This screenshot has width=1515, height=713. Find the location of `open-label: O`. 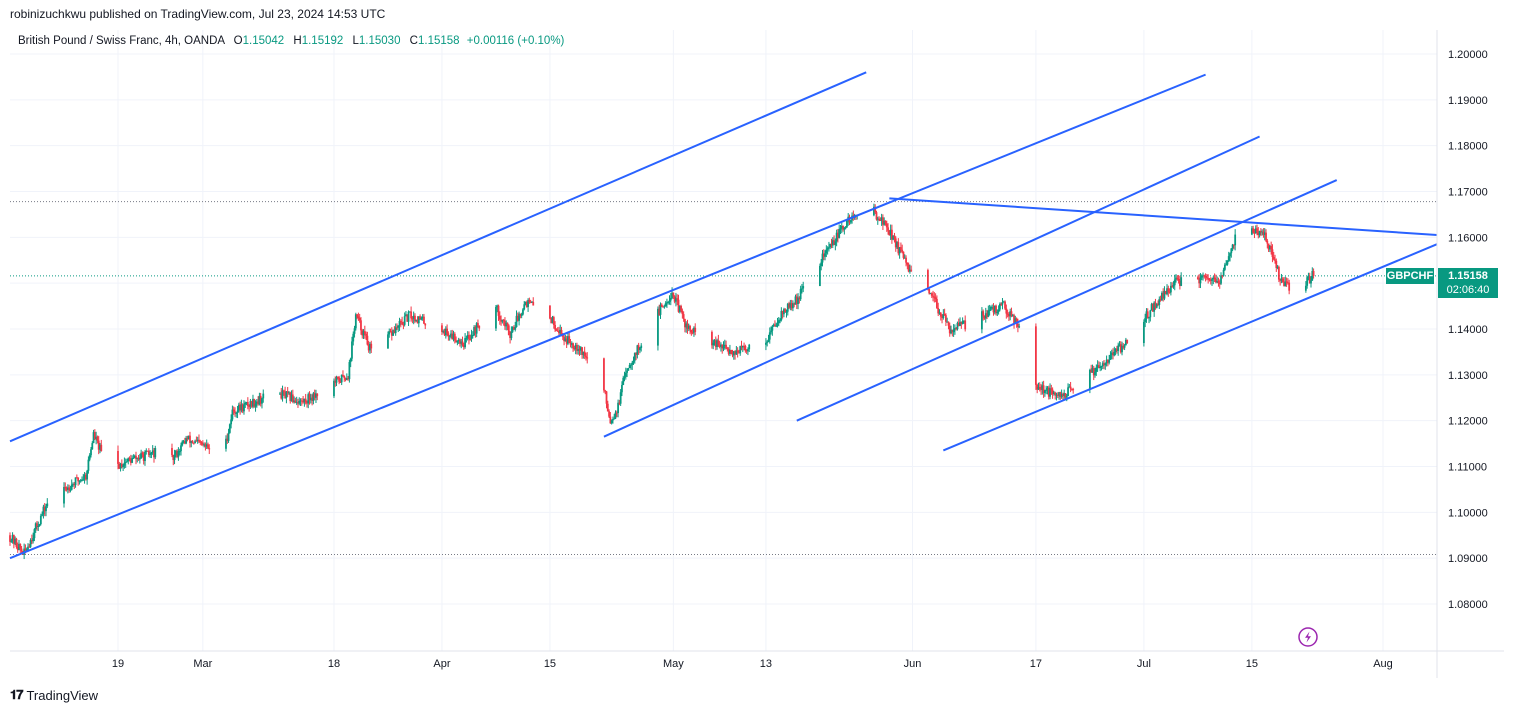

open-label: O is located at coordinates (238, 41).